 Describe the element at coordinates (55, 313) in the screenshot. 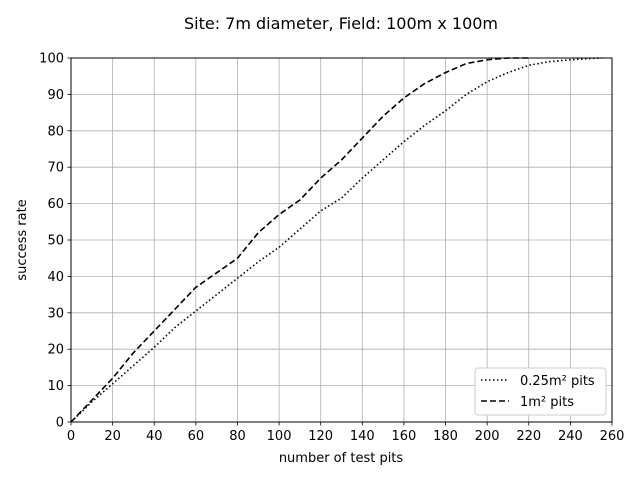

I see `y-tick-label: 30` at that location.